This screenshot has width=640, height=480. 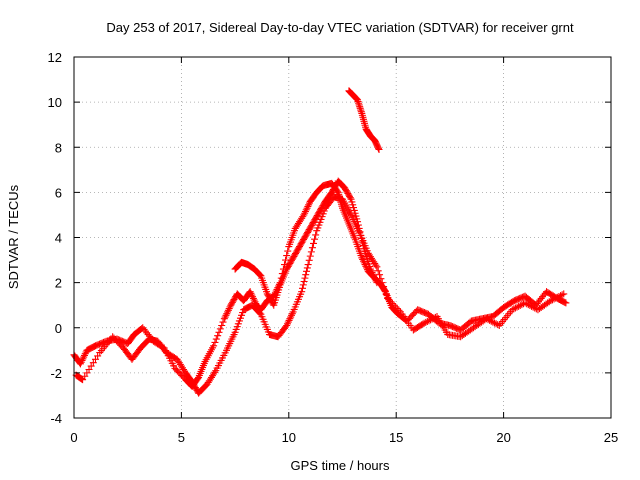 What do you see at coordinates (289, 437) in the screenshot?
I see `x-tick-label: 10` at bounding box center [289, 437].